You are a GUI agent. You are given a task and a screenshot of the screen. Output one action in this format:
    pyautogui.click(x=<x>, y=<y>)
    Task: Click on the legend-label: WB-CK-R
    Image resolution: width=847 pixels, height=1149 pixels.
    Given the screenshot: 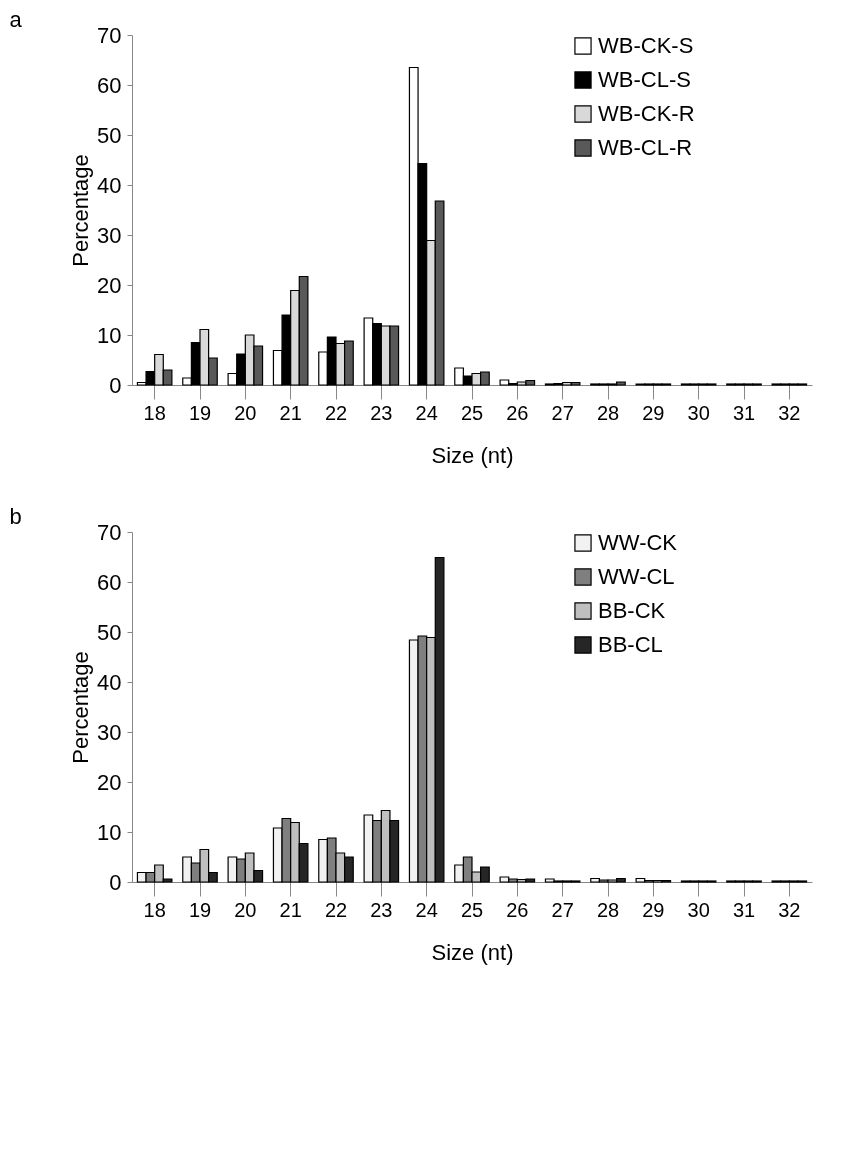 What is the action you would take?
    pyautogui.click(x=646, y=113)
    